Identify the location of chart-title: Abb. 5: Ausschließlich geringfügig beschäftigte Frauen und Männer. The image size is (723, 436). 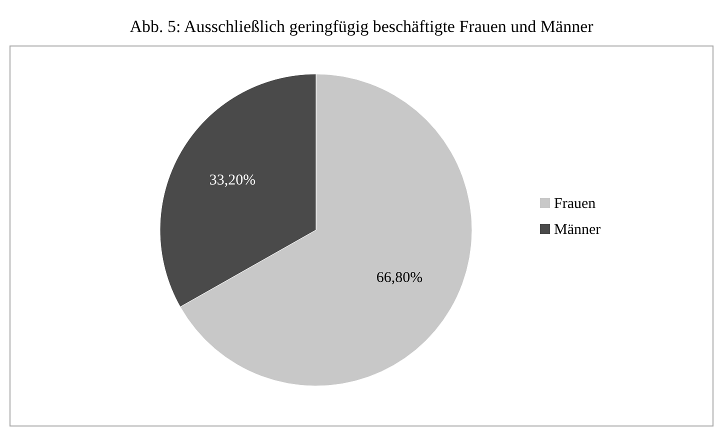
(362, 26).